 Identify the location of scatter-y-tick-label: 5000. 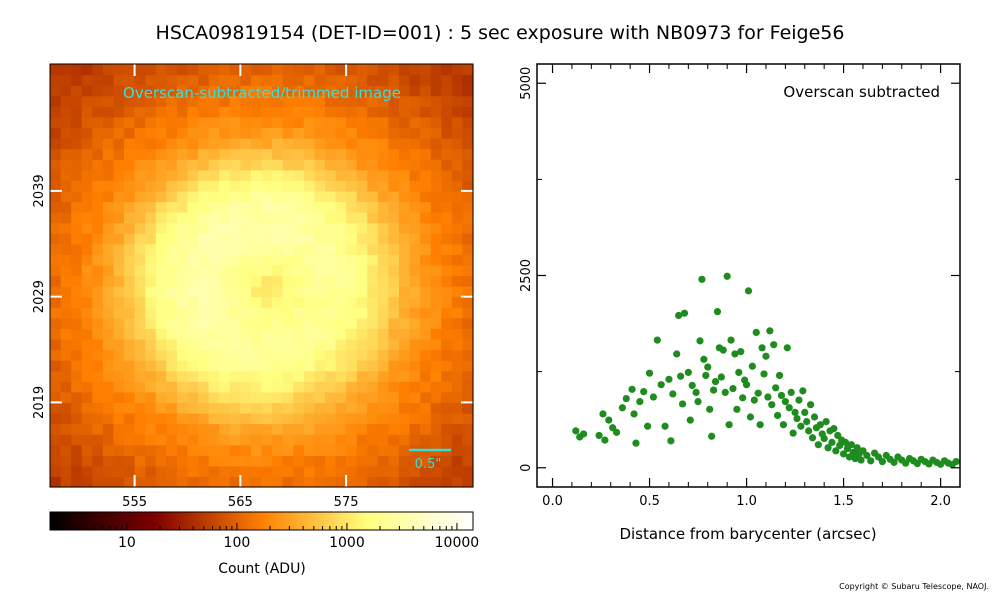
(526, 83).